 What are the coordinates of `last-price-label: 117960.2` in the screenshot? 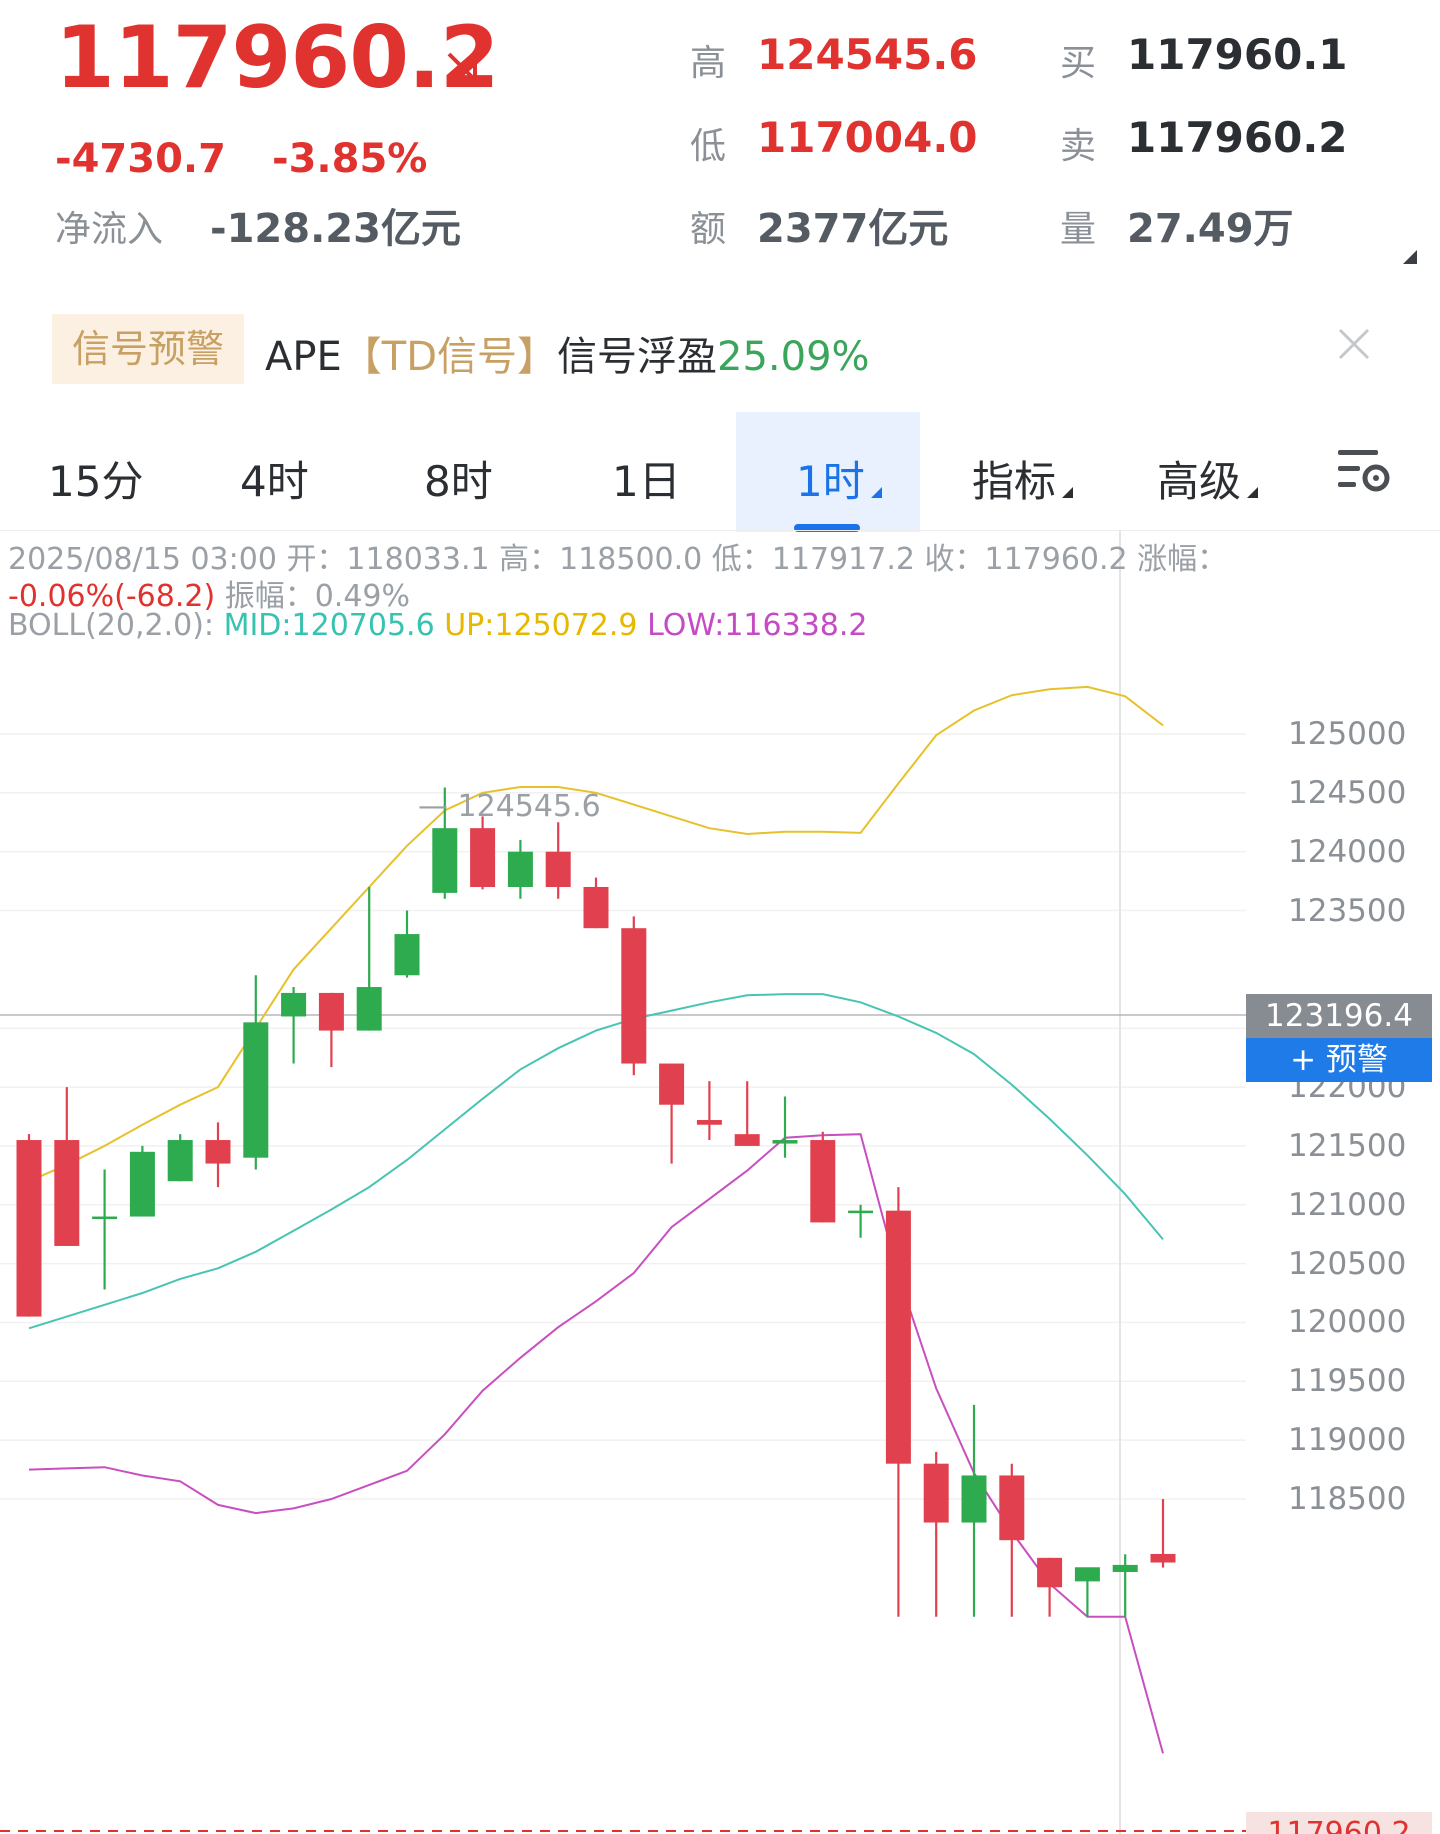 It's located at (1339, 1823).